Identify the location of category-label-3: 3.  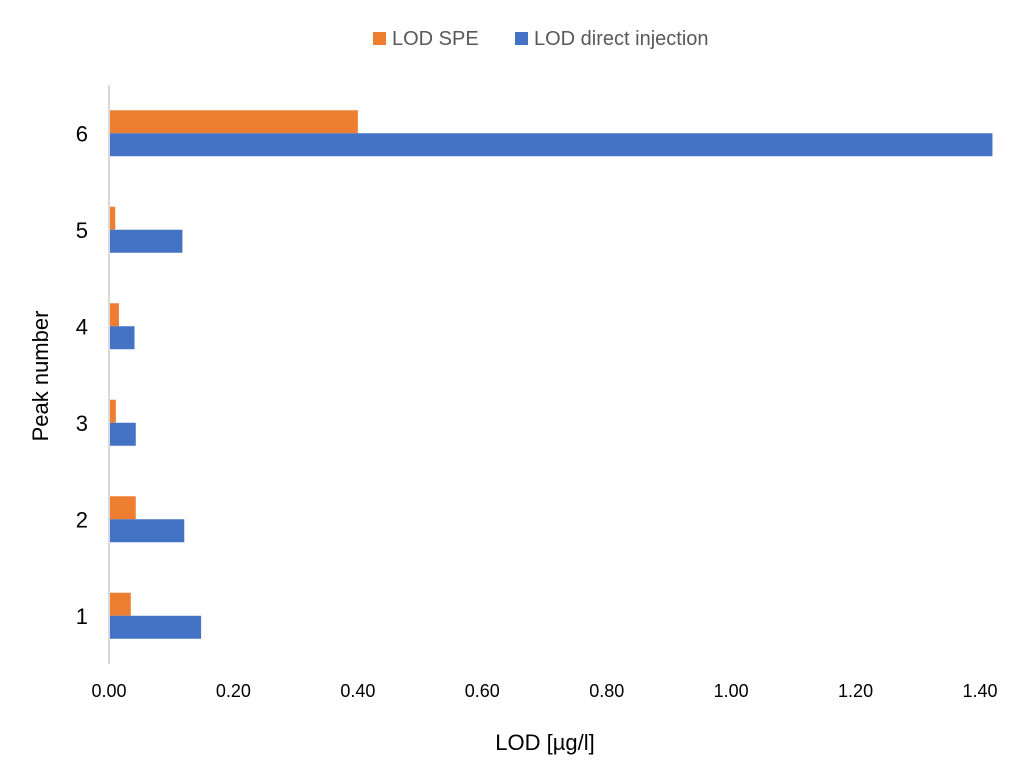
(82, 423).